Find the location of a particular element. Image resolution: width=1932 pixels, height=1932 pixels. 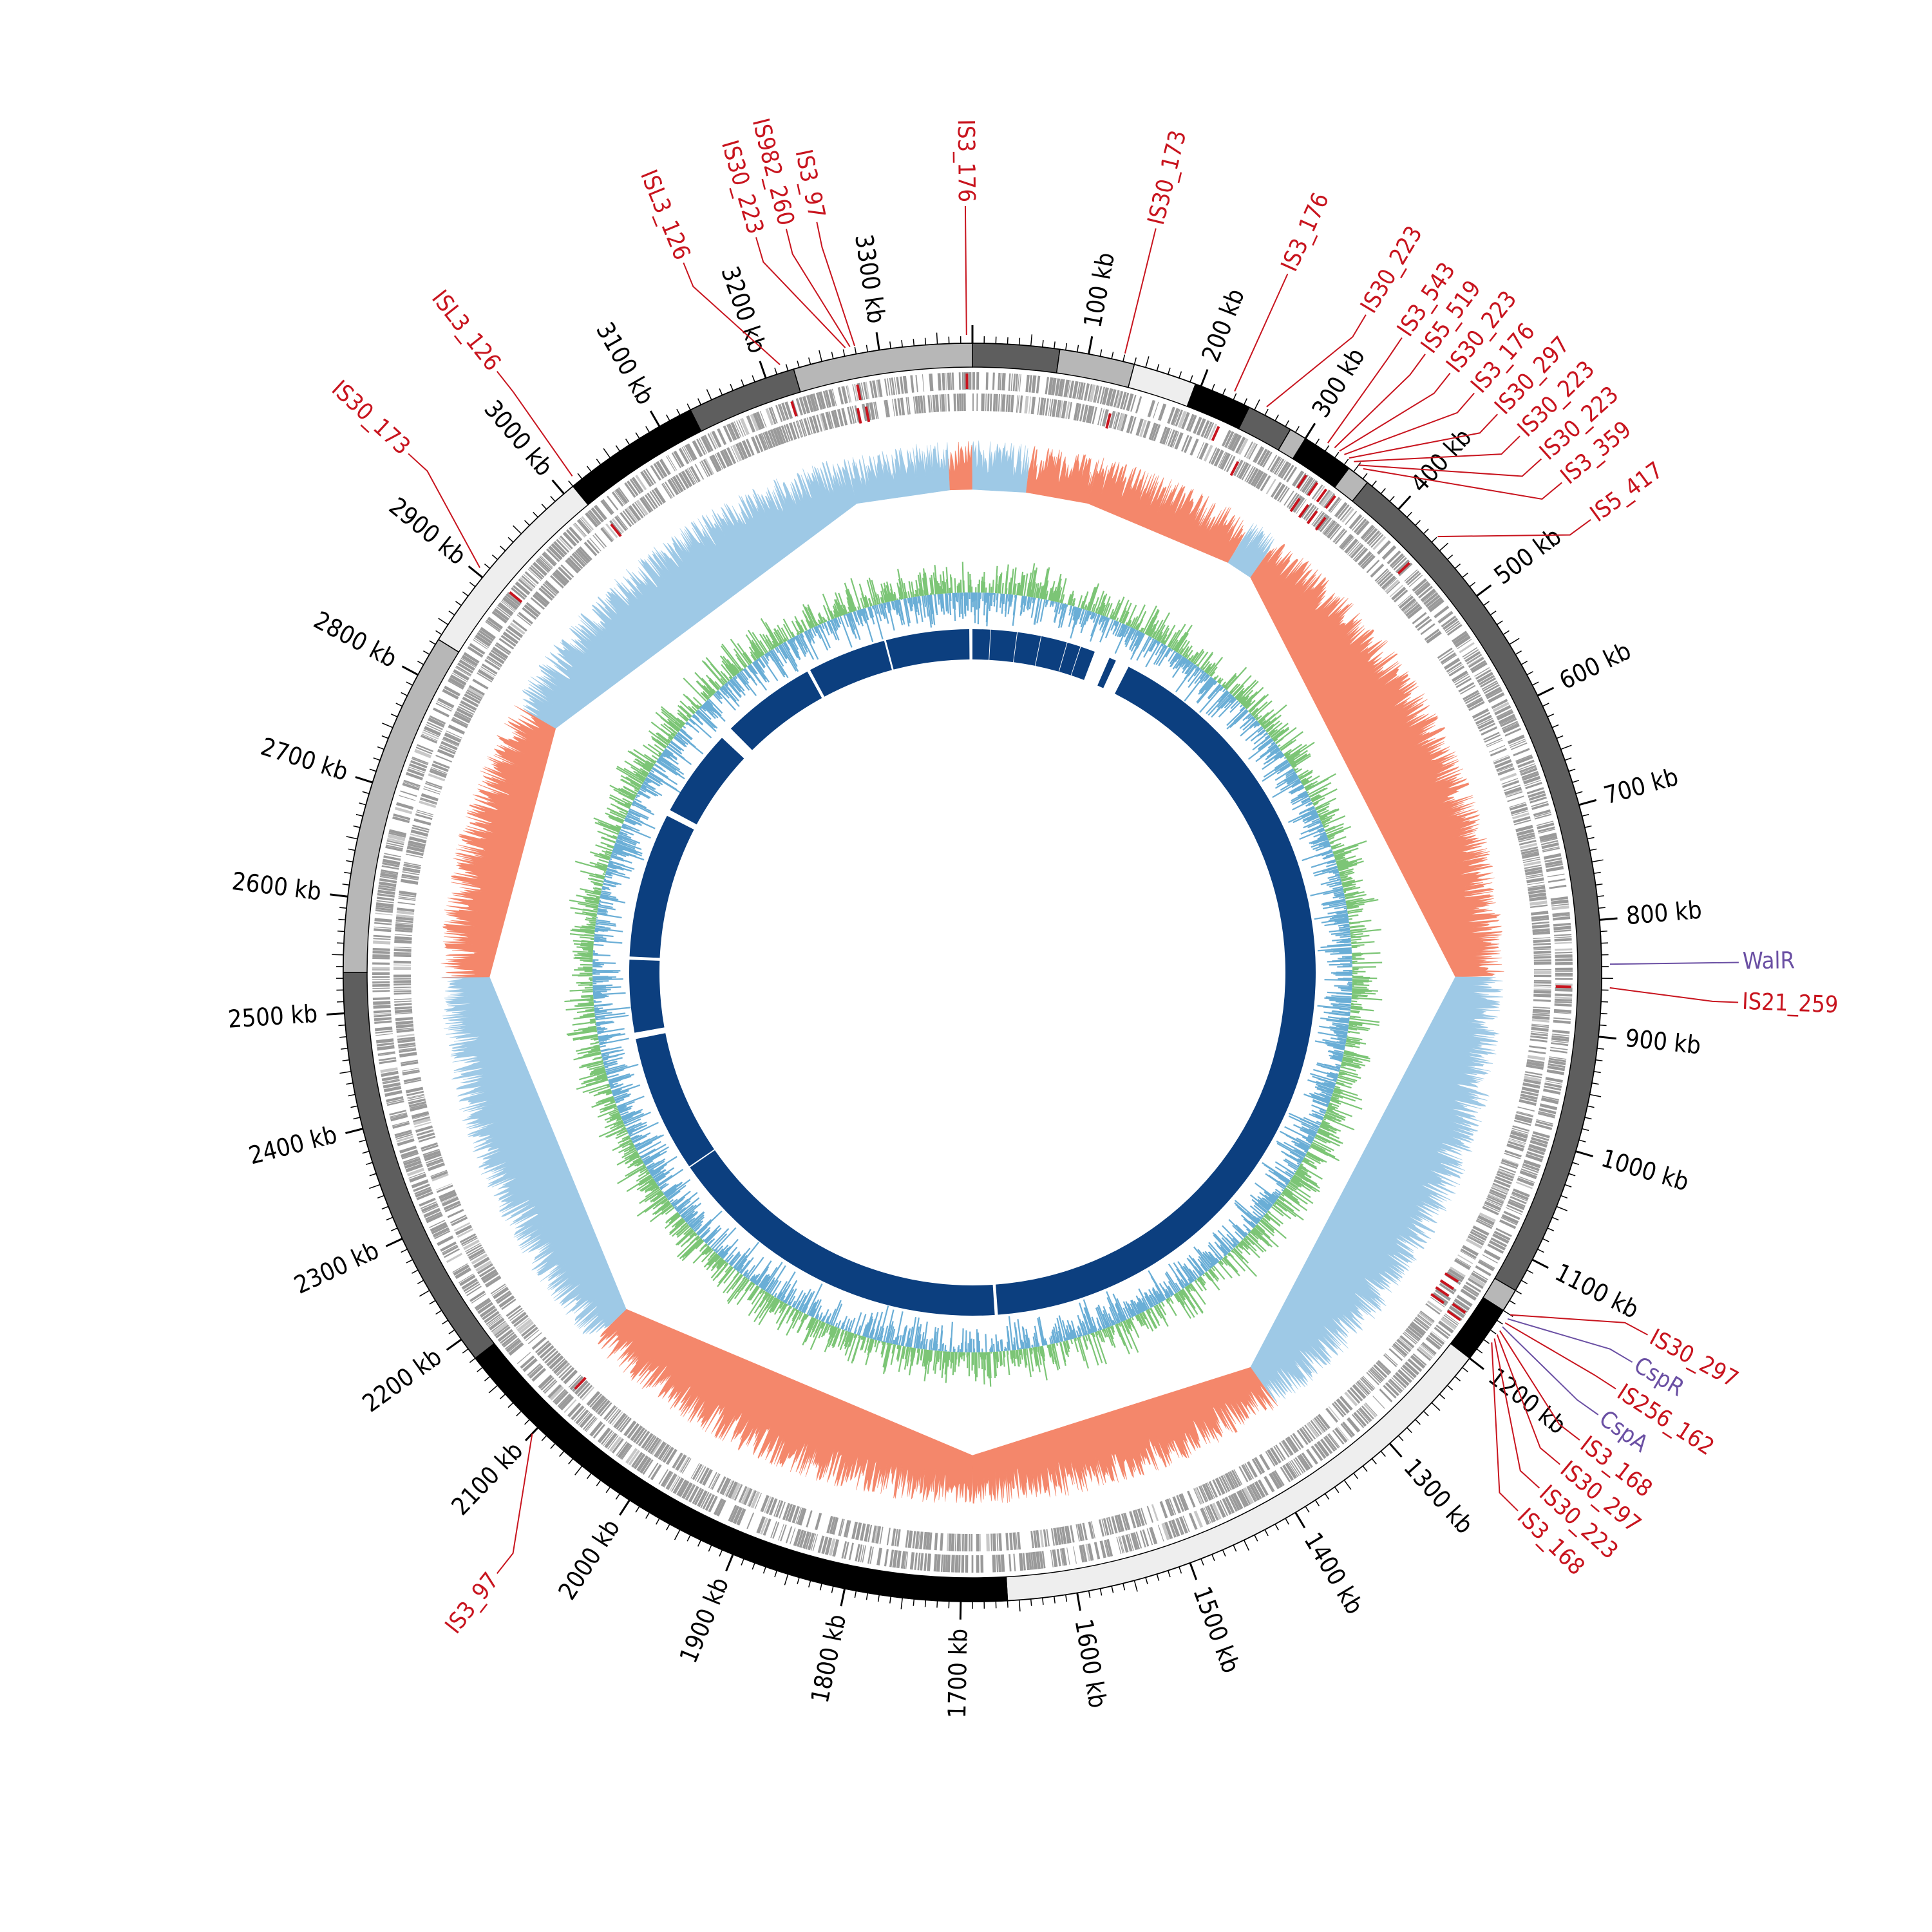

tick-label: 3300 kb is located at coordinates (870, 278).